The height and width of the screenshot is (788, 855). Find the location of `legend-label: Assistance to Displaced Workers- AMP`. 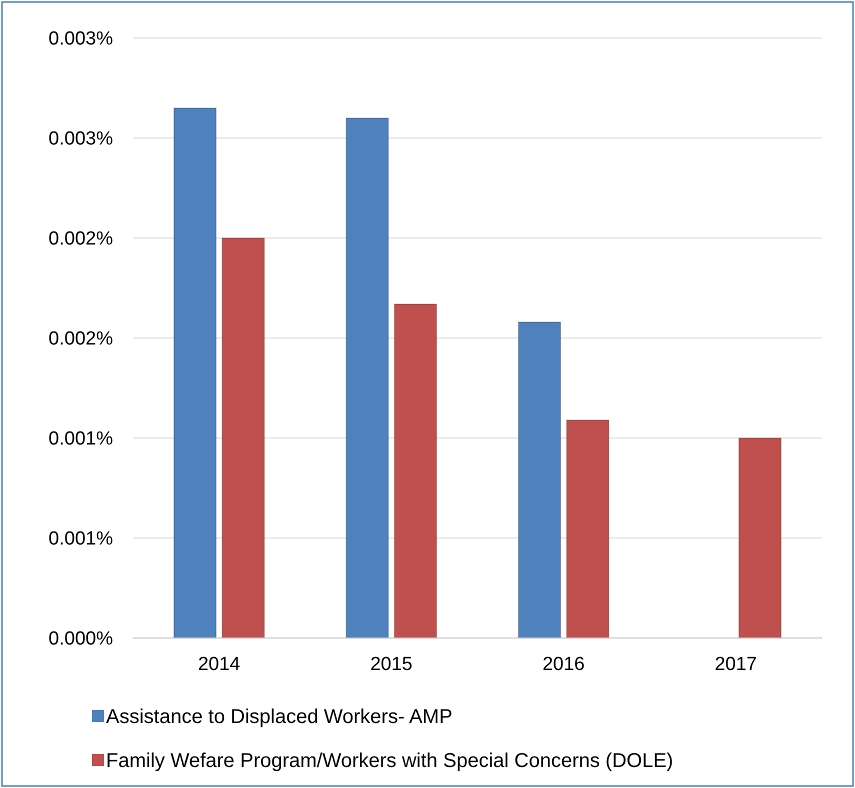

legend-label: Assistance to Displaced Workers- AMP is located at coordinates (279, 717).